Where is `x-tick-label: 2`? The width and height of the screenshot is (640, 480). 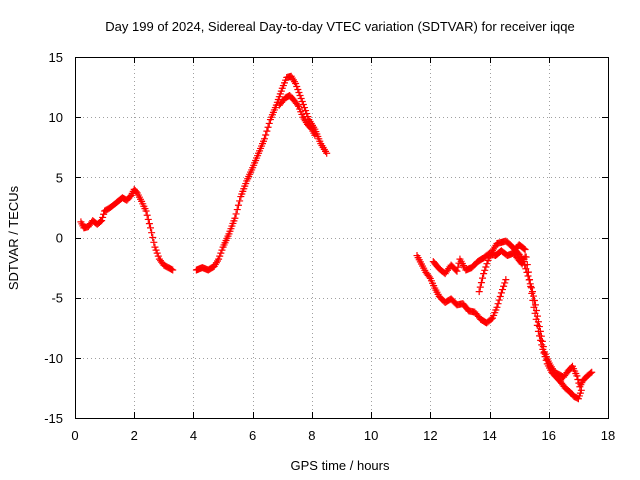
x-tick-label: 2 is located at coordinates (134, 435).